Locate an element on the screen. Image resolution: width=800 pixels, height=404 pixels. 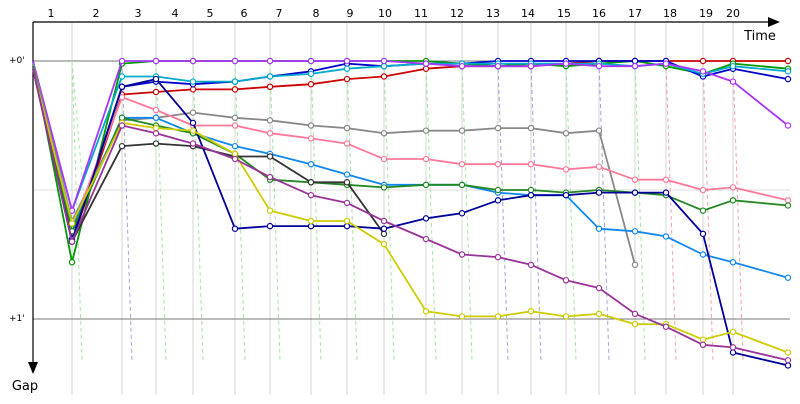
lap-tick-label: 20 is located at coordinates (733, 13).